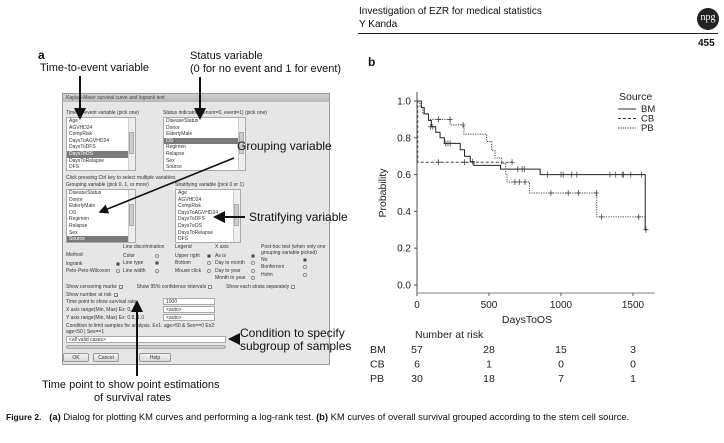 The width and height of the screenshot is (724, 443). What do you see at coordinates (235, 271) in the screenshot?
I see `radio-option: Day to year` at bounding box center [235, 271].